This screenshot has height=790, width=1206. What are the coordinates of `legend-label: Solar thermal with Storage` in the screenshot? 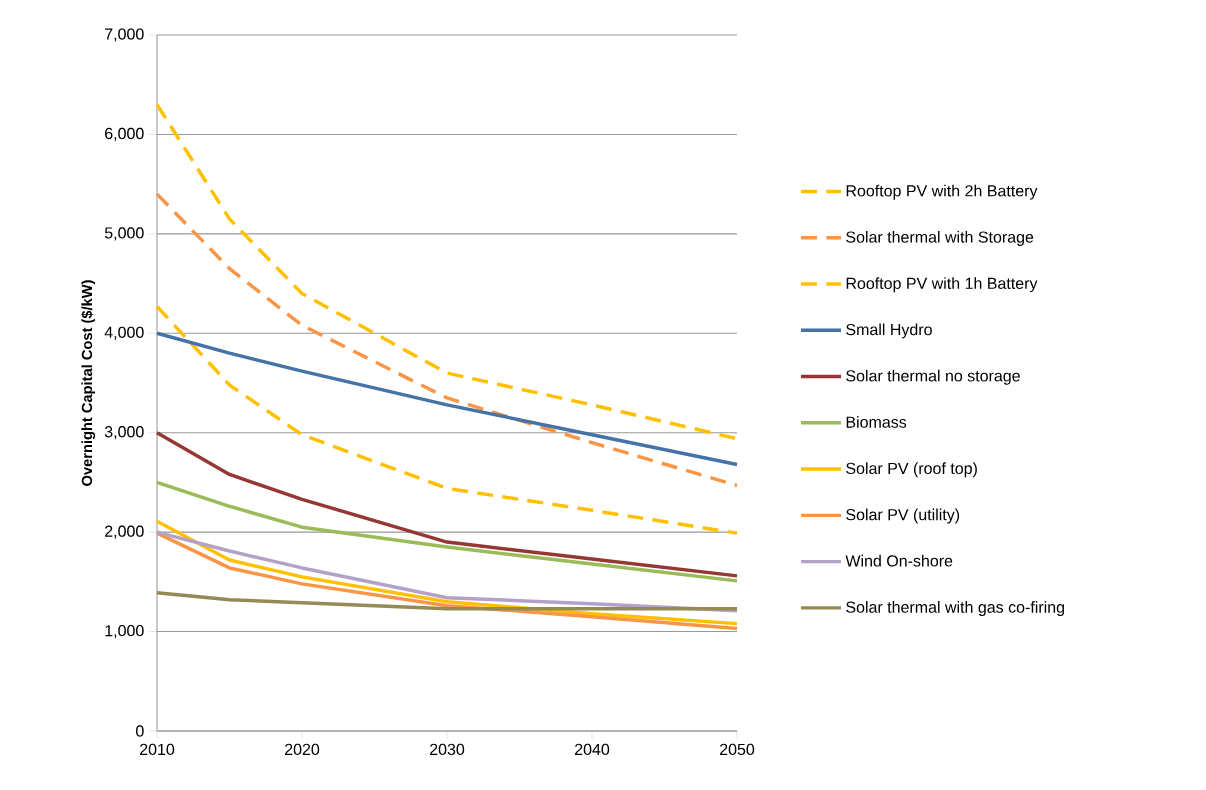 It's located at (940, 238).